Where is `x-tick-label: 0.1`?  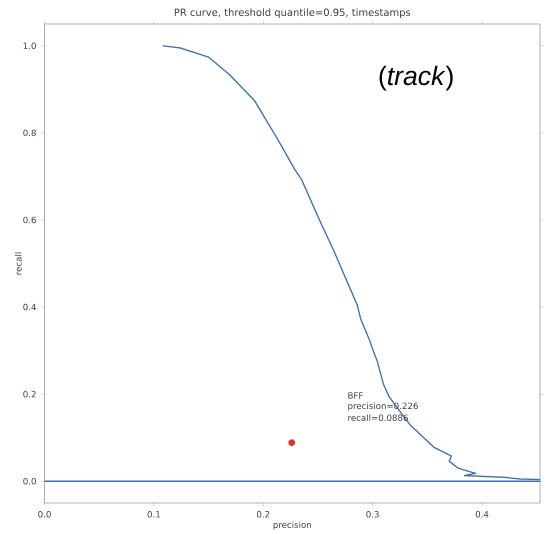 x-tick-label: 0.1 is located at coordinates (154, 514).